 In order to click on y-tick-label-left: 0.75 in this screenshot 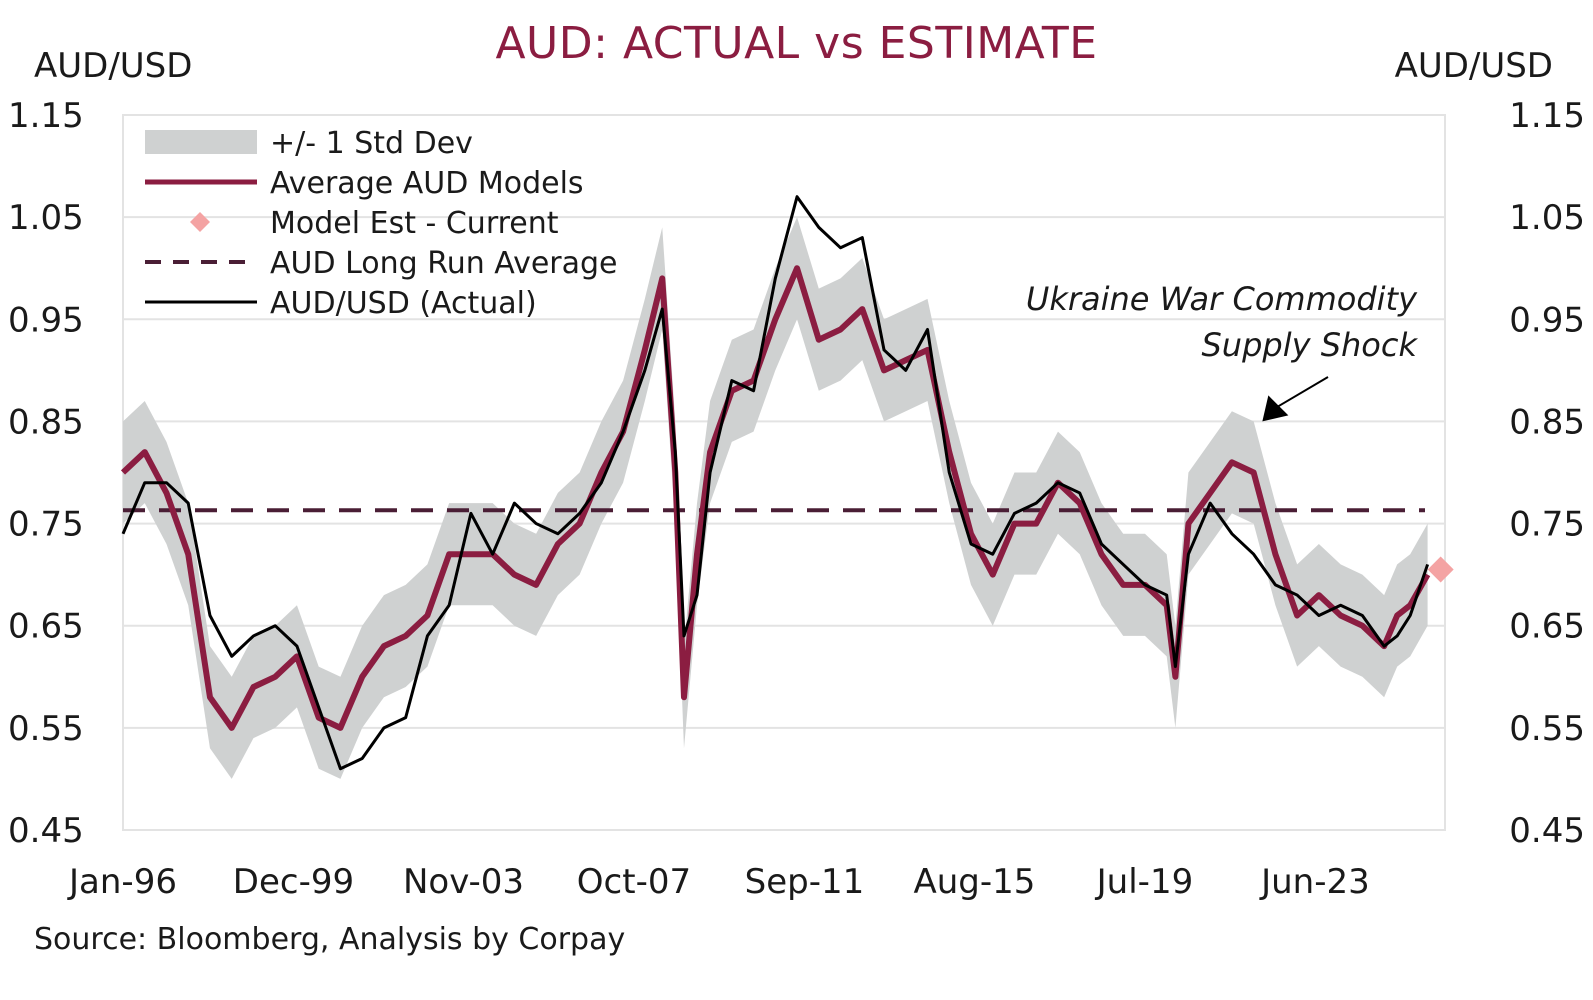, I will do `click(46, 525)`.